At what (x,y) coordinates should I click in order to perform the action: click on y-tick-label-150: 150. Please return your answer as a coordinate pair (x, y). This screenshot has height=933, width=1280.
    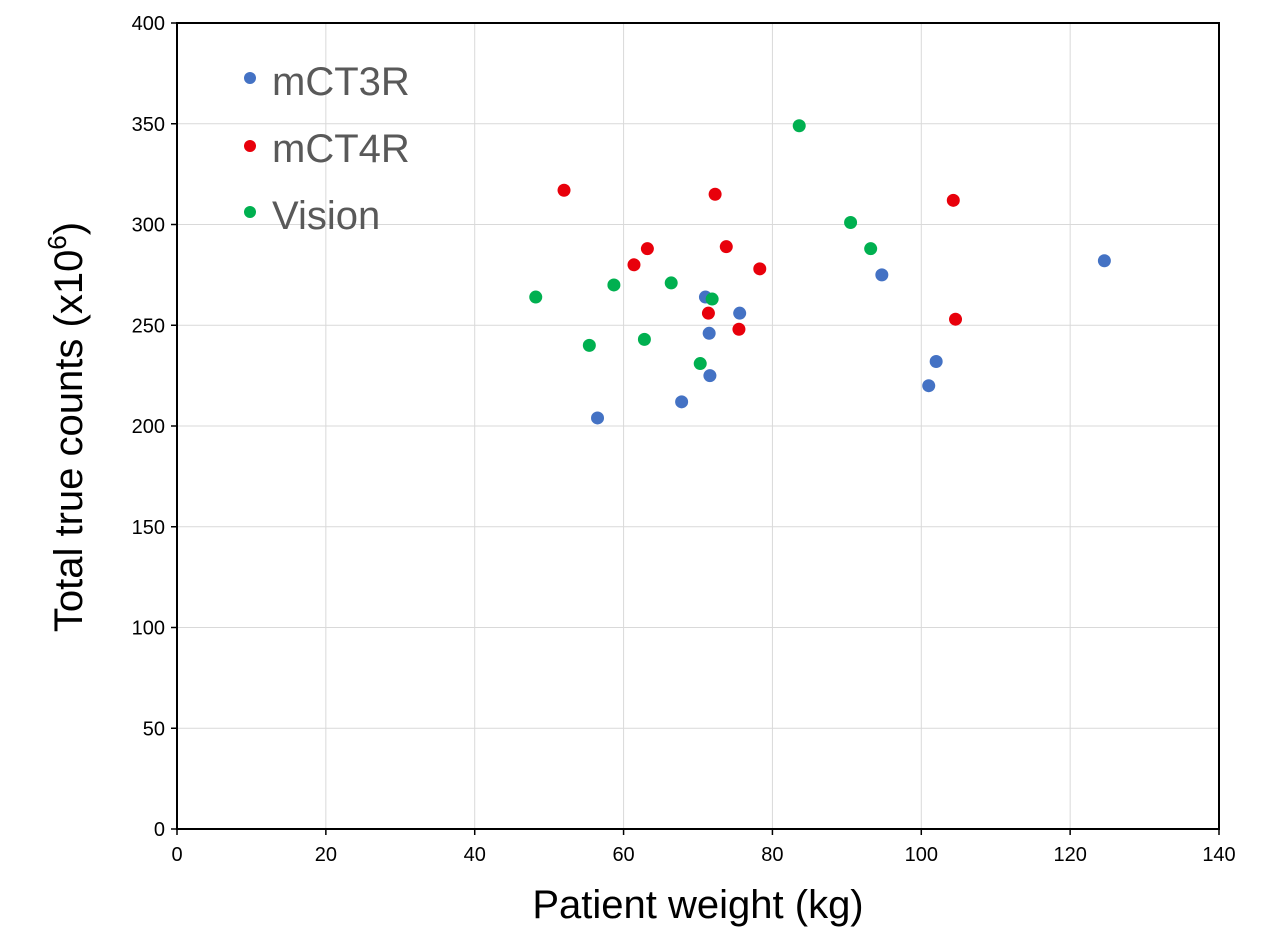
    Looking at the image, I should click on (148, 528).